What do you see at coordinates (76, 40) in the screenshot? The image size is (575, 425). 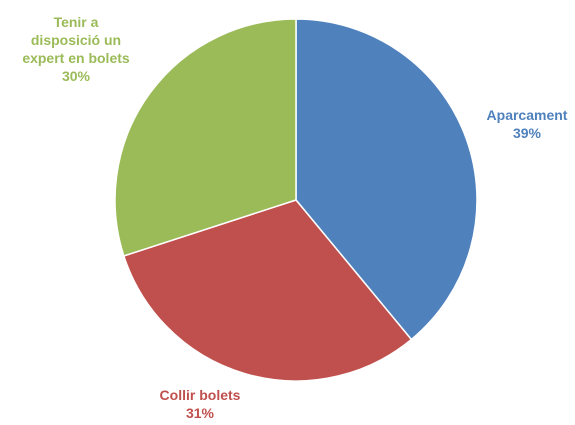 I see `slice-label-line-3-2: disposició un` at bounding box center [76, 40].